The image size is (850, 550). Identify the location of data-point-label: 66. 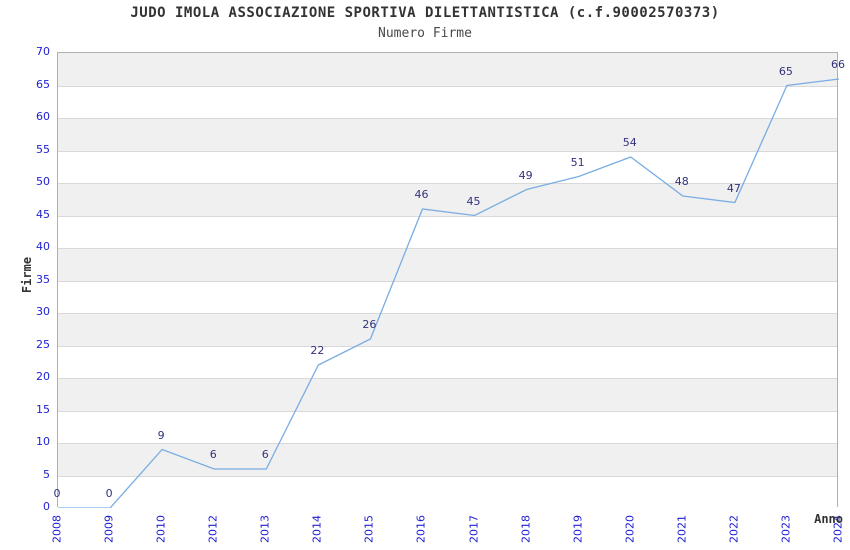
(838, 64).